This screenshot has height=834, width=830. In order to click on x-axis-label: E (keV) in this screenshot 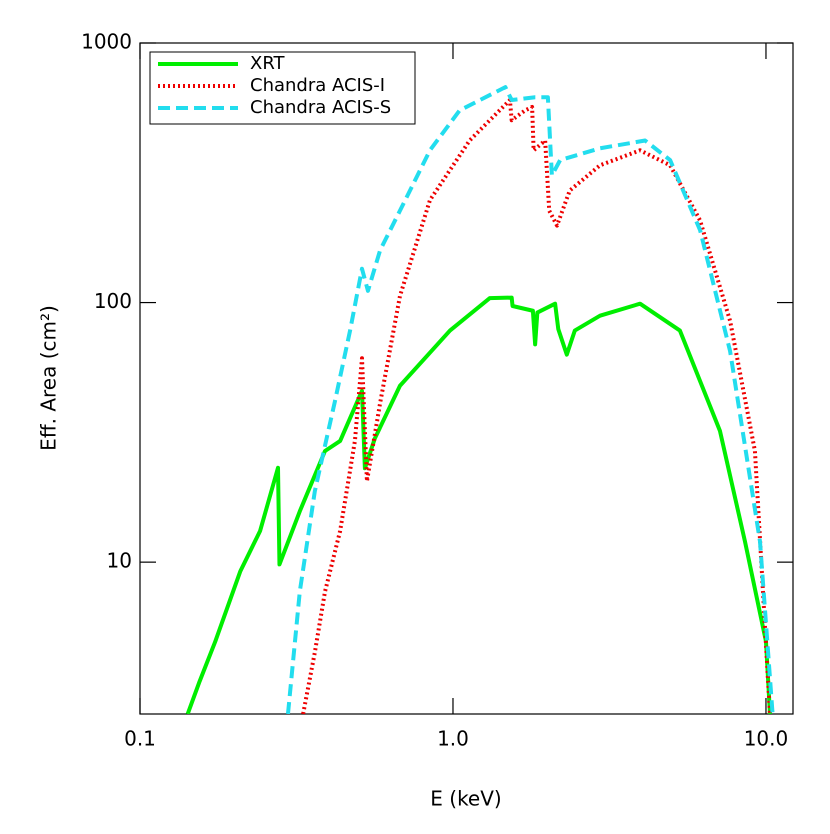, I will do `click(465, 799)`.